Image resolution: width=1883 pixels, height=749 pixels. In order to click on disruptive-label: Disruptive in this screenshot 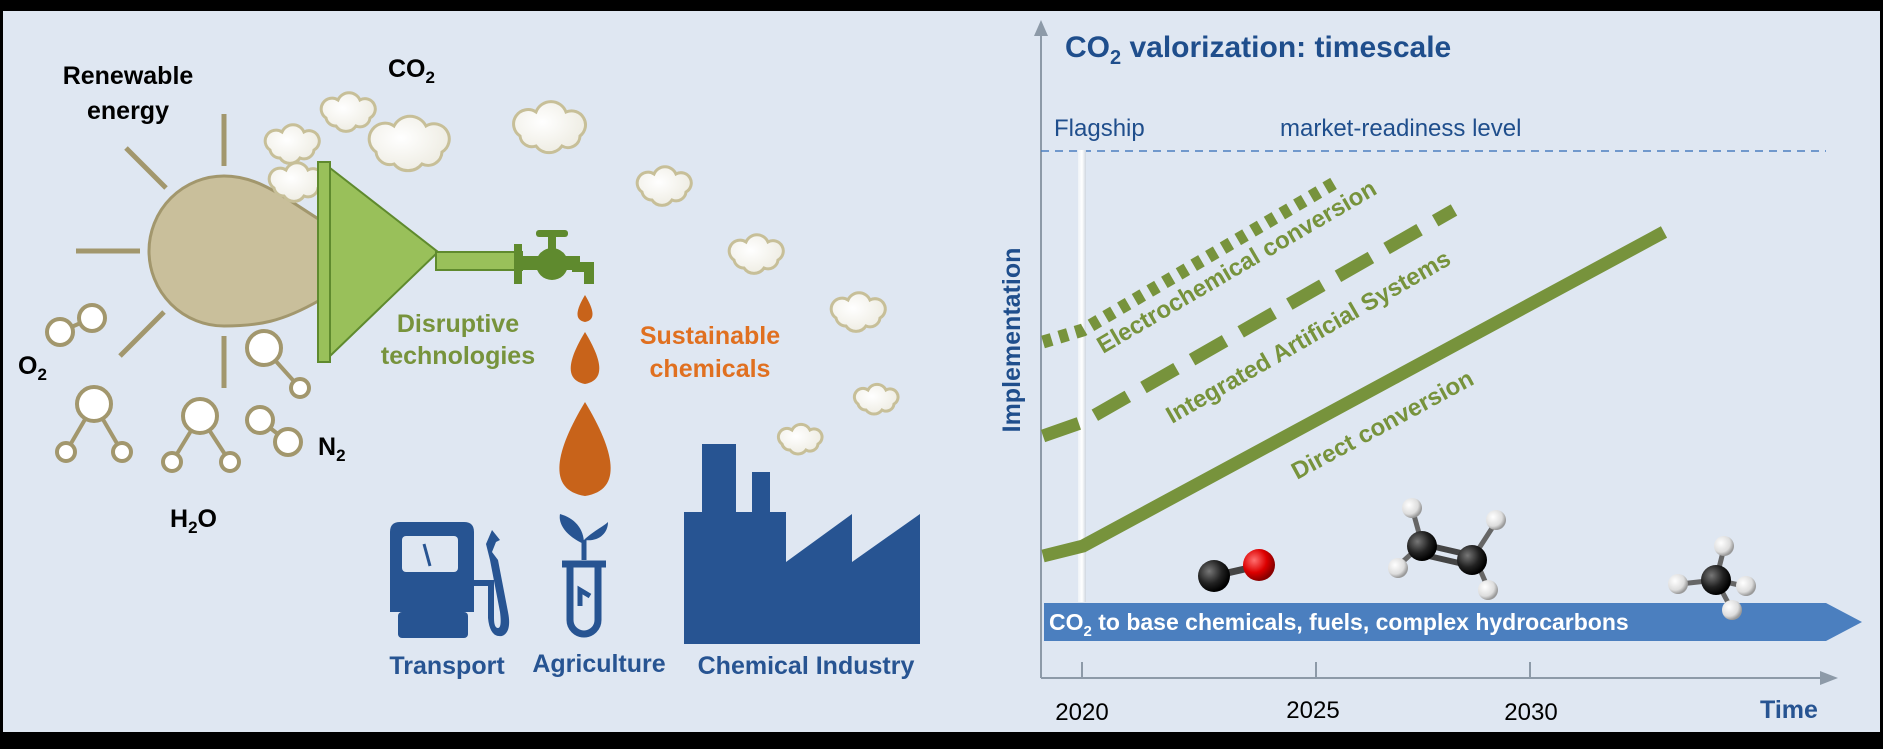, I will do `click(458, 324)`.